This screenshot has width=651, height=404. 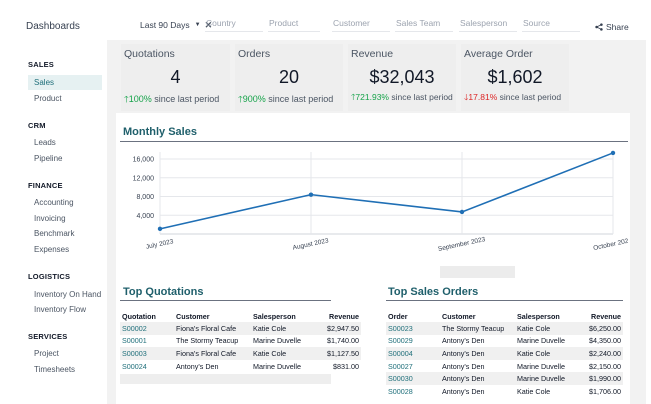 I want to click on kpi-value: 20, so click(x=289, y=77).